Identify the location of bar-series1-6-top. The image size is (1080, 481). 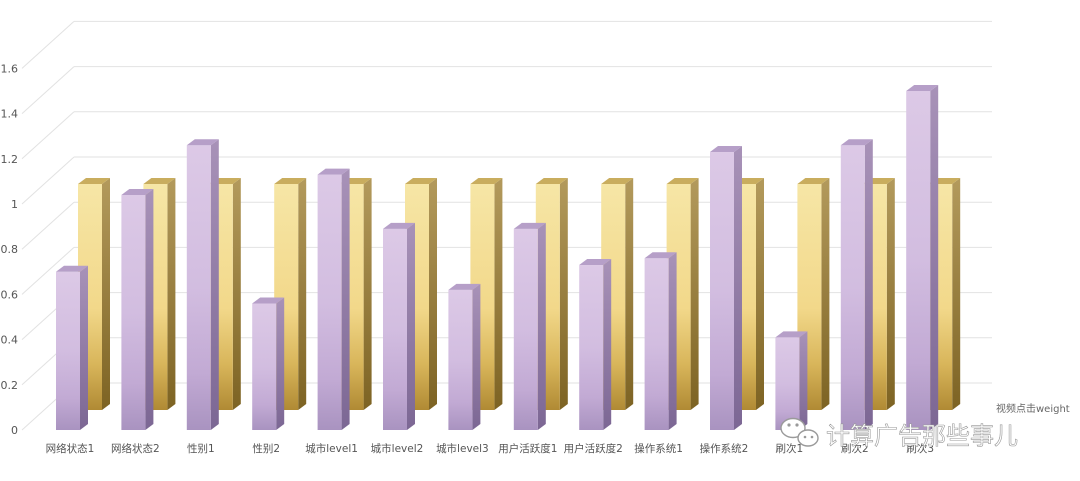
(421, 181).